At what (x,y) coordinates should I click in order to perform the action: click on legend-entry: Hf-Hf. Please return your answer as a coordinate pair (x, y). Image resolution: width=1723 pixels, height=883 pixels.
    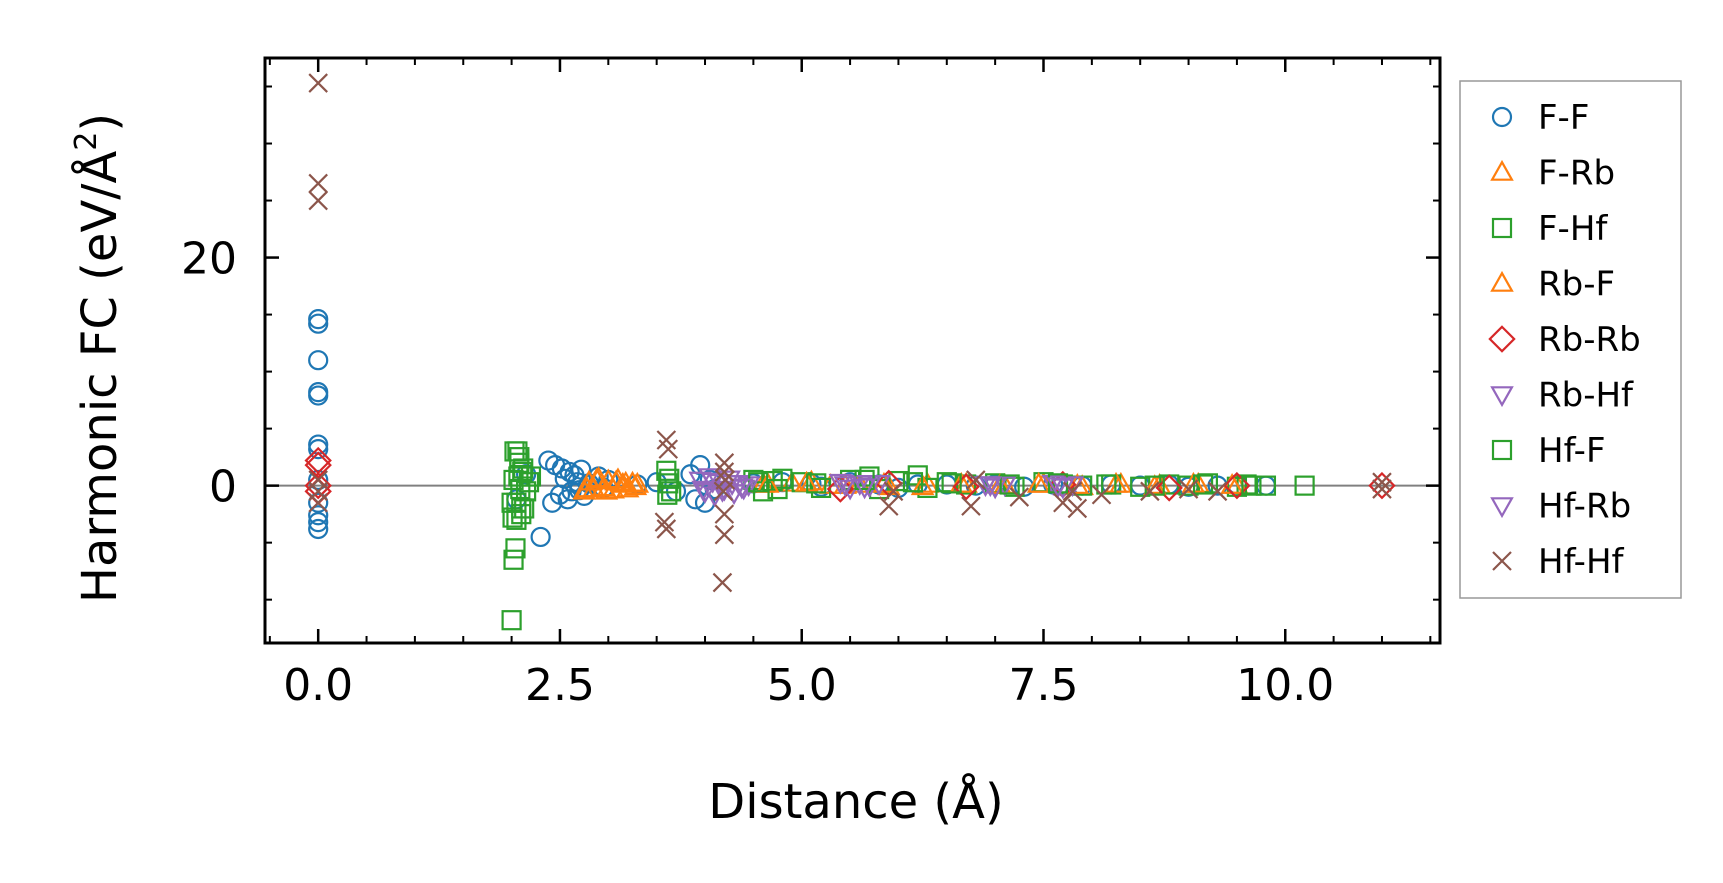
    Looking at the image, I should click on (1558, 562).